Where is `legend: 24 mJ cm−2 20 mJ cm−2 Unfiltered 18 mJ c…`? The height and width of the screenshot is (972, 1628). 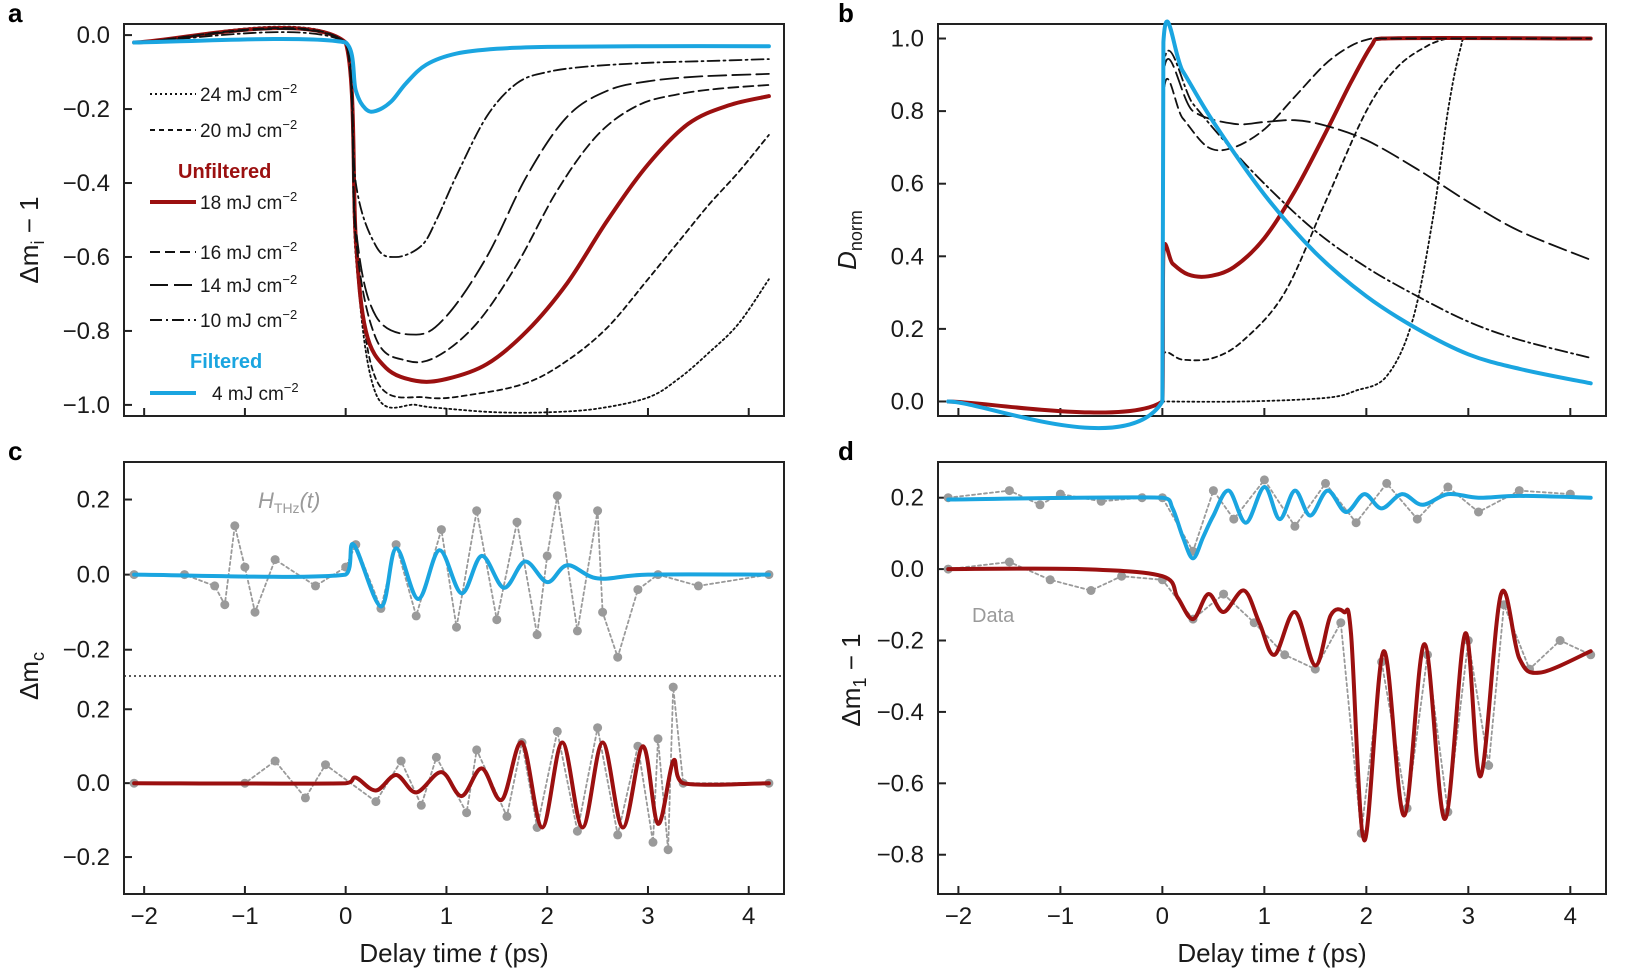
legend: 24 mJ cm−2 20 mJ cm−2 Unfiltered 18 mJ c… is located at coordinates (224, 243).